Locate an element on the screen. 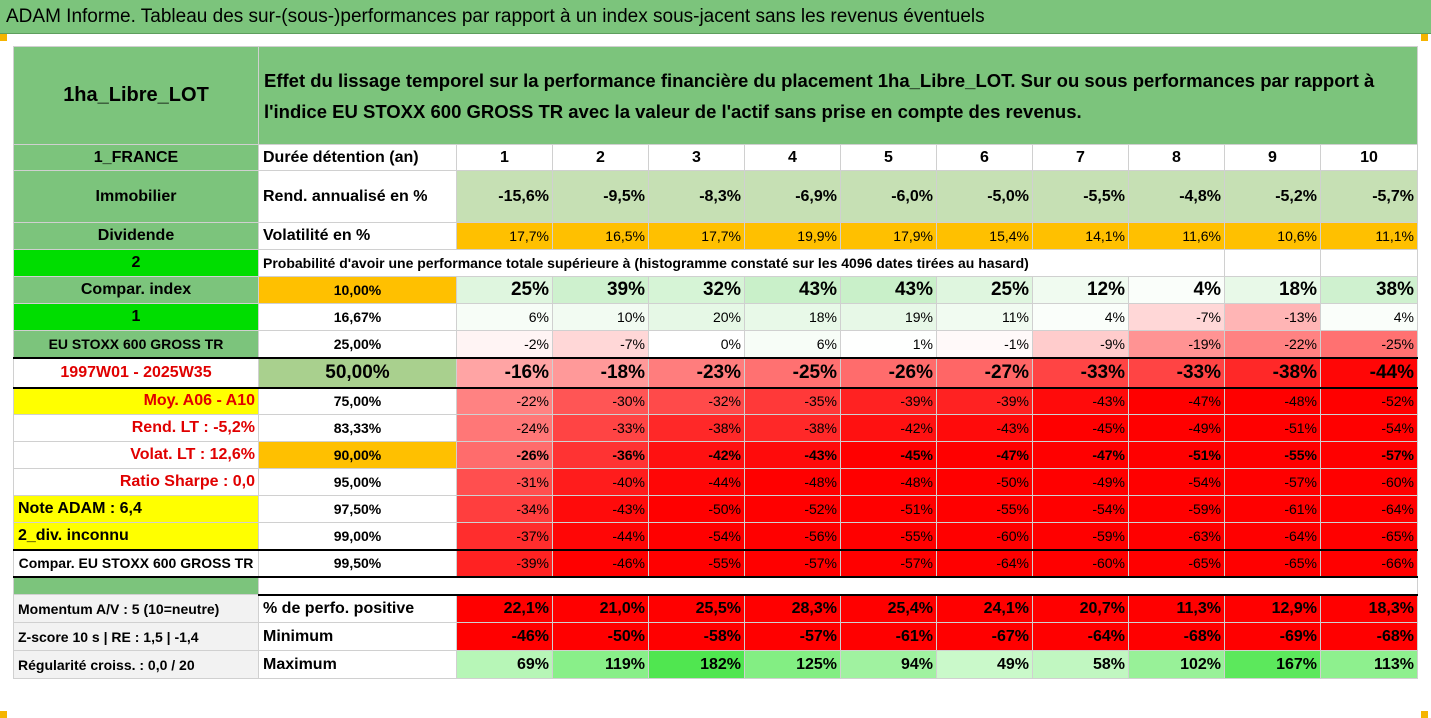 This screenshot has width=1431, height=718. stats-cell: -46% is located at coordinates (504, 636).